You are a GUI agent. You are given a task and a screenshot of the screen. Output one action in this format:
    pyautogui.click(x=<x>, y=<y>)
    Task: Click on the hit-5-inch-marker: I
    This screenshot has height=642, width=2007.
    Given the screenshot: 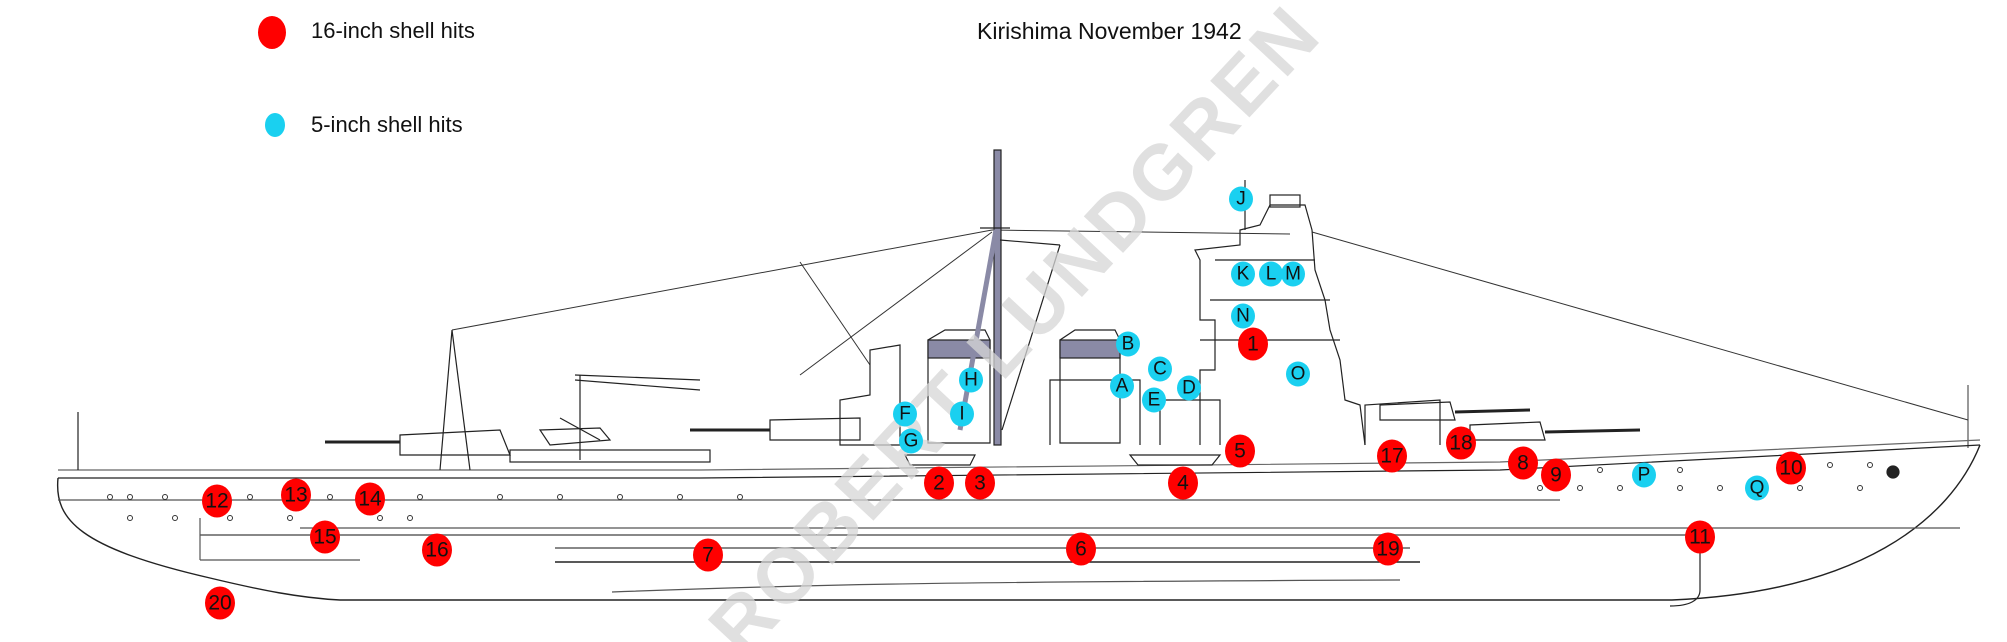 What is the action you would take?
    pyautogui.click(x=962, y=414)
    